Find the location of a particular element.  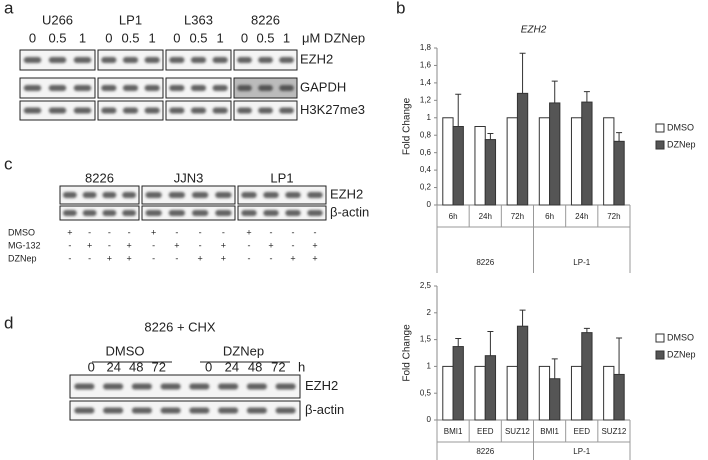

band-label: GAPDH is located at coordinates (323, 86).